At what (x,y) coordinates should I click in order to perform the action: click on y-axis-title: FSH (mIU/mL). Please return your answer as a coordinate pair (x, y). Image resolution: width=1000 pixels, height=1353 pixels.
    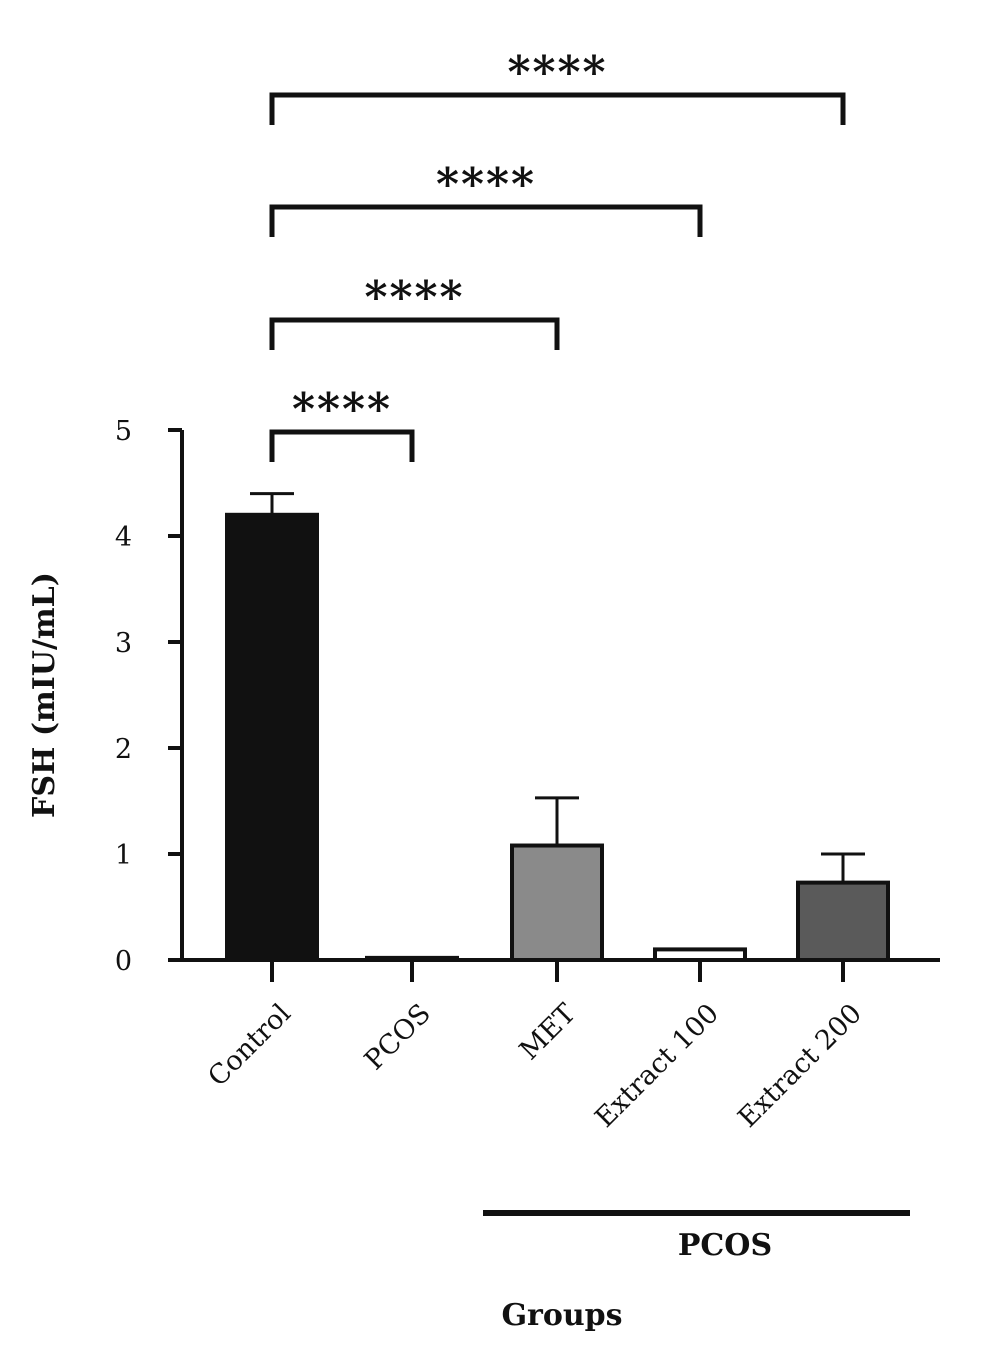
    Looking at the image, I should click on (44, 695).